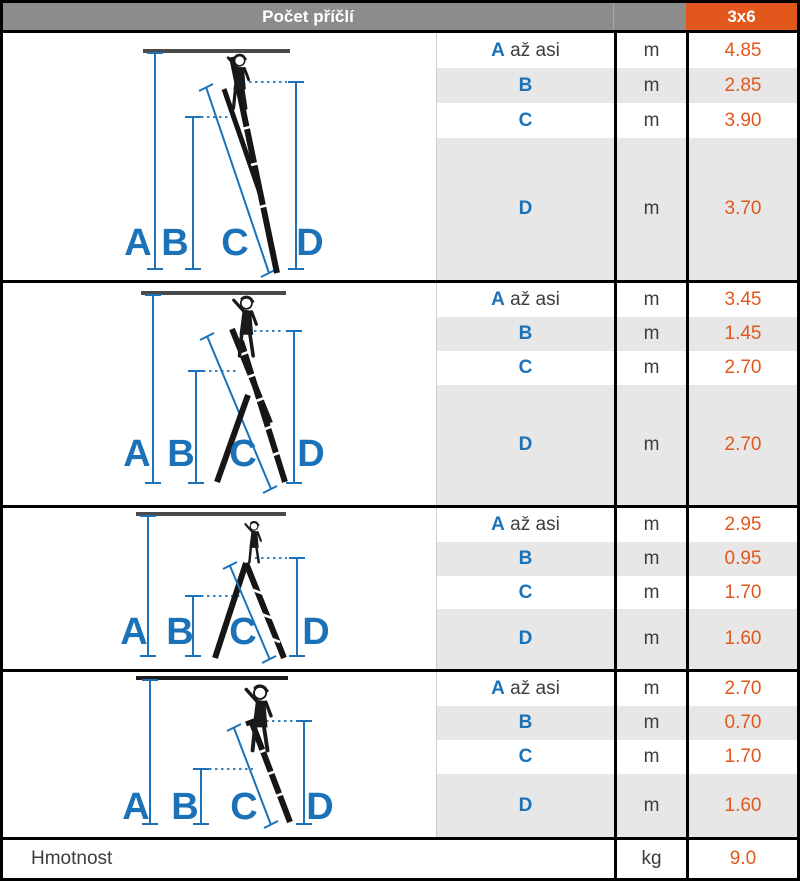  I want to click on value-cell: 1.45, so click(743, 333).